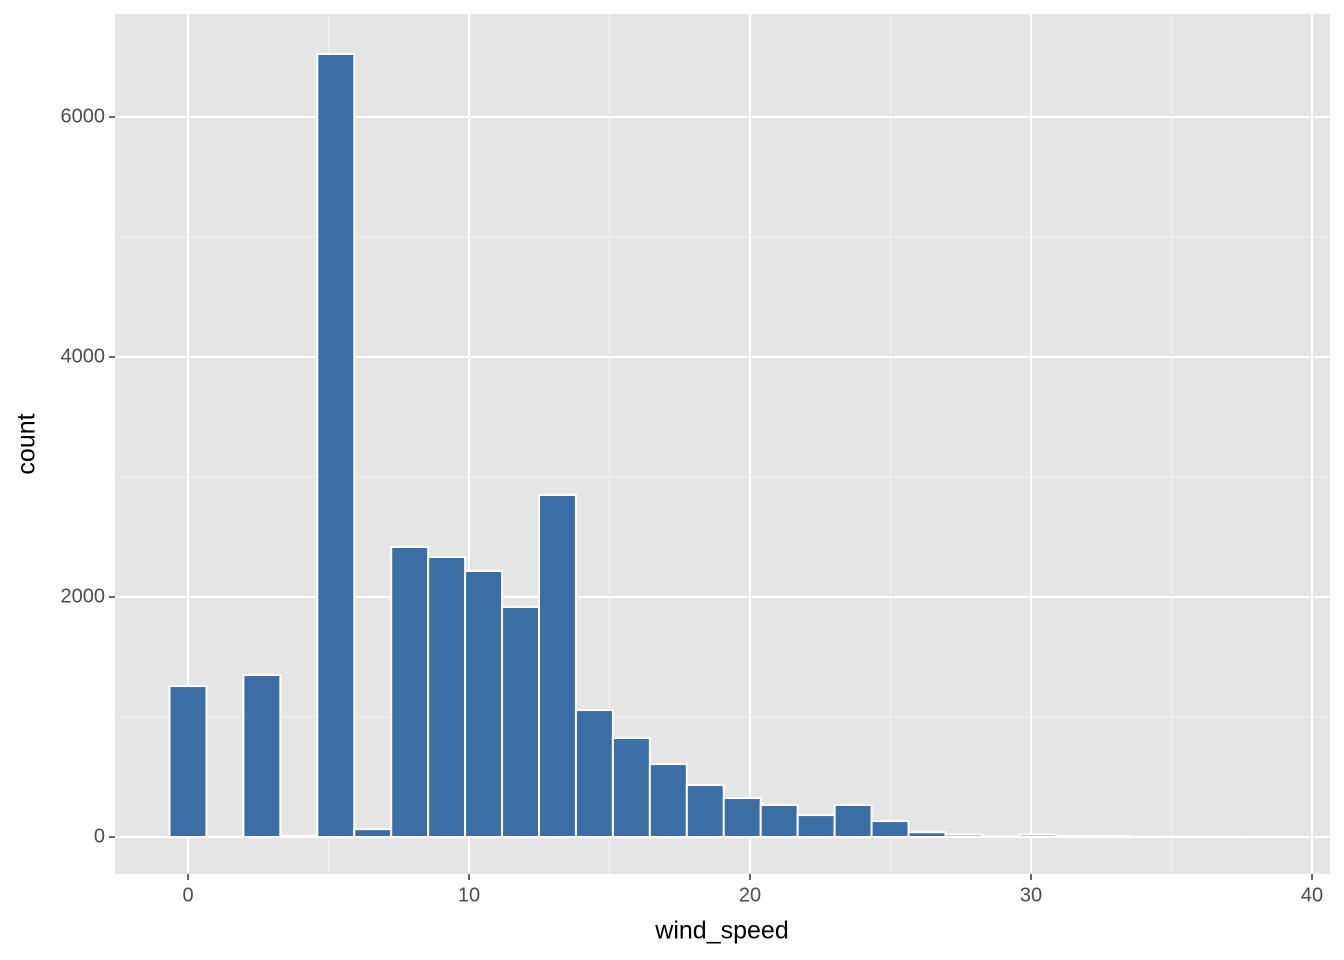  I want to click on y-tick-label: 4000, so click(83, 356).